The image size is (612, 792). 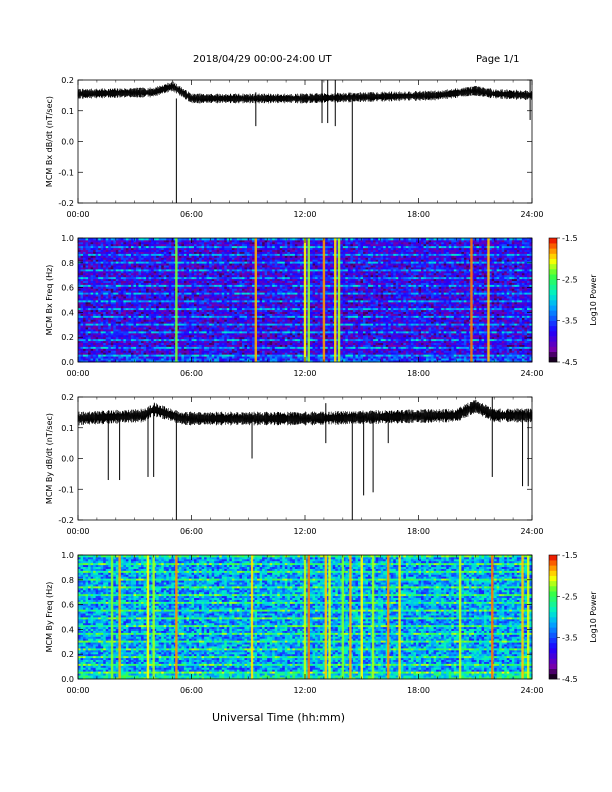 I want to click on signal-trace, so click(x=305, y=92).